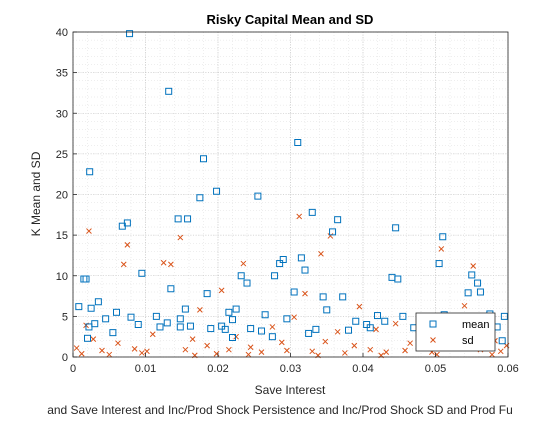 This screenshot has width=560, height=425. I want to click on legend-label-sd: sd, so click(468, 341).